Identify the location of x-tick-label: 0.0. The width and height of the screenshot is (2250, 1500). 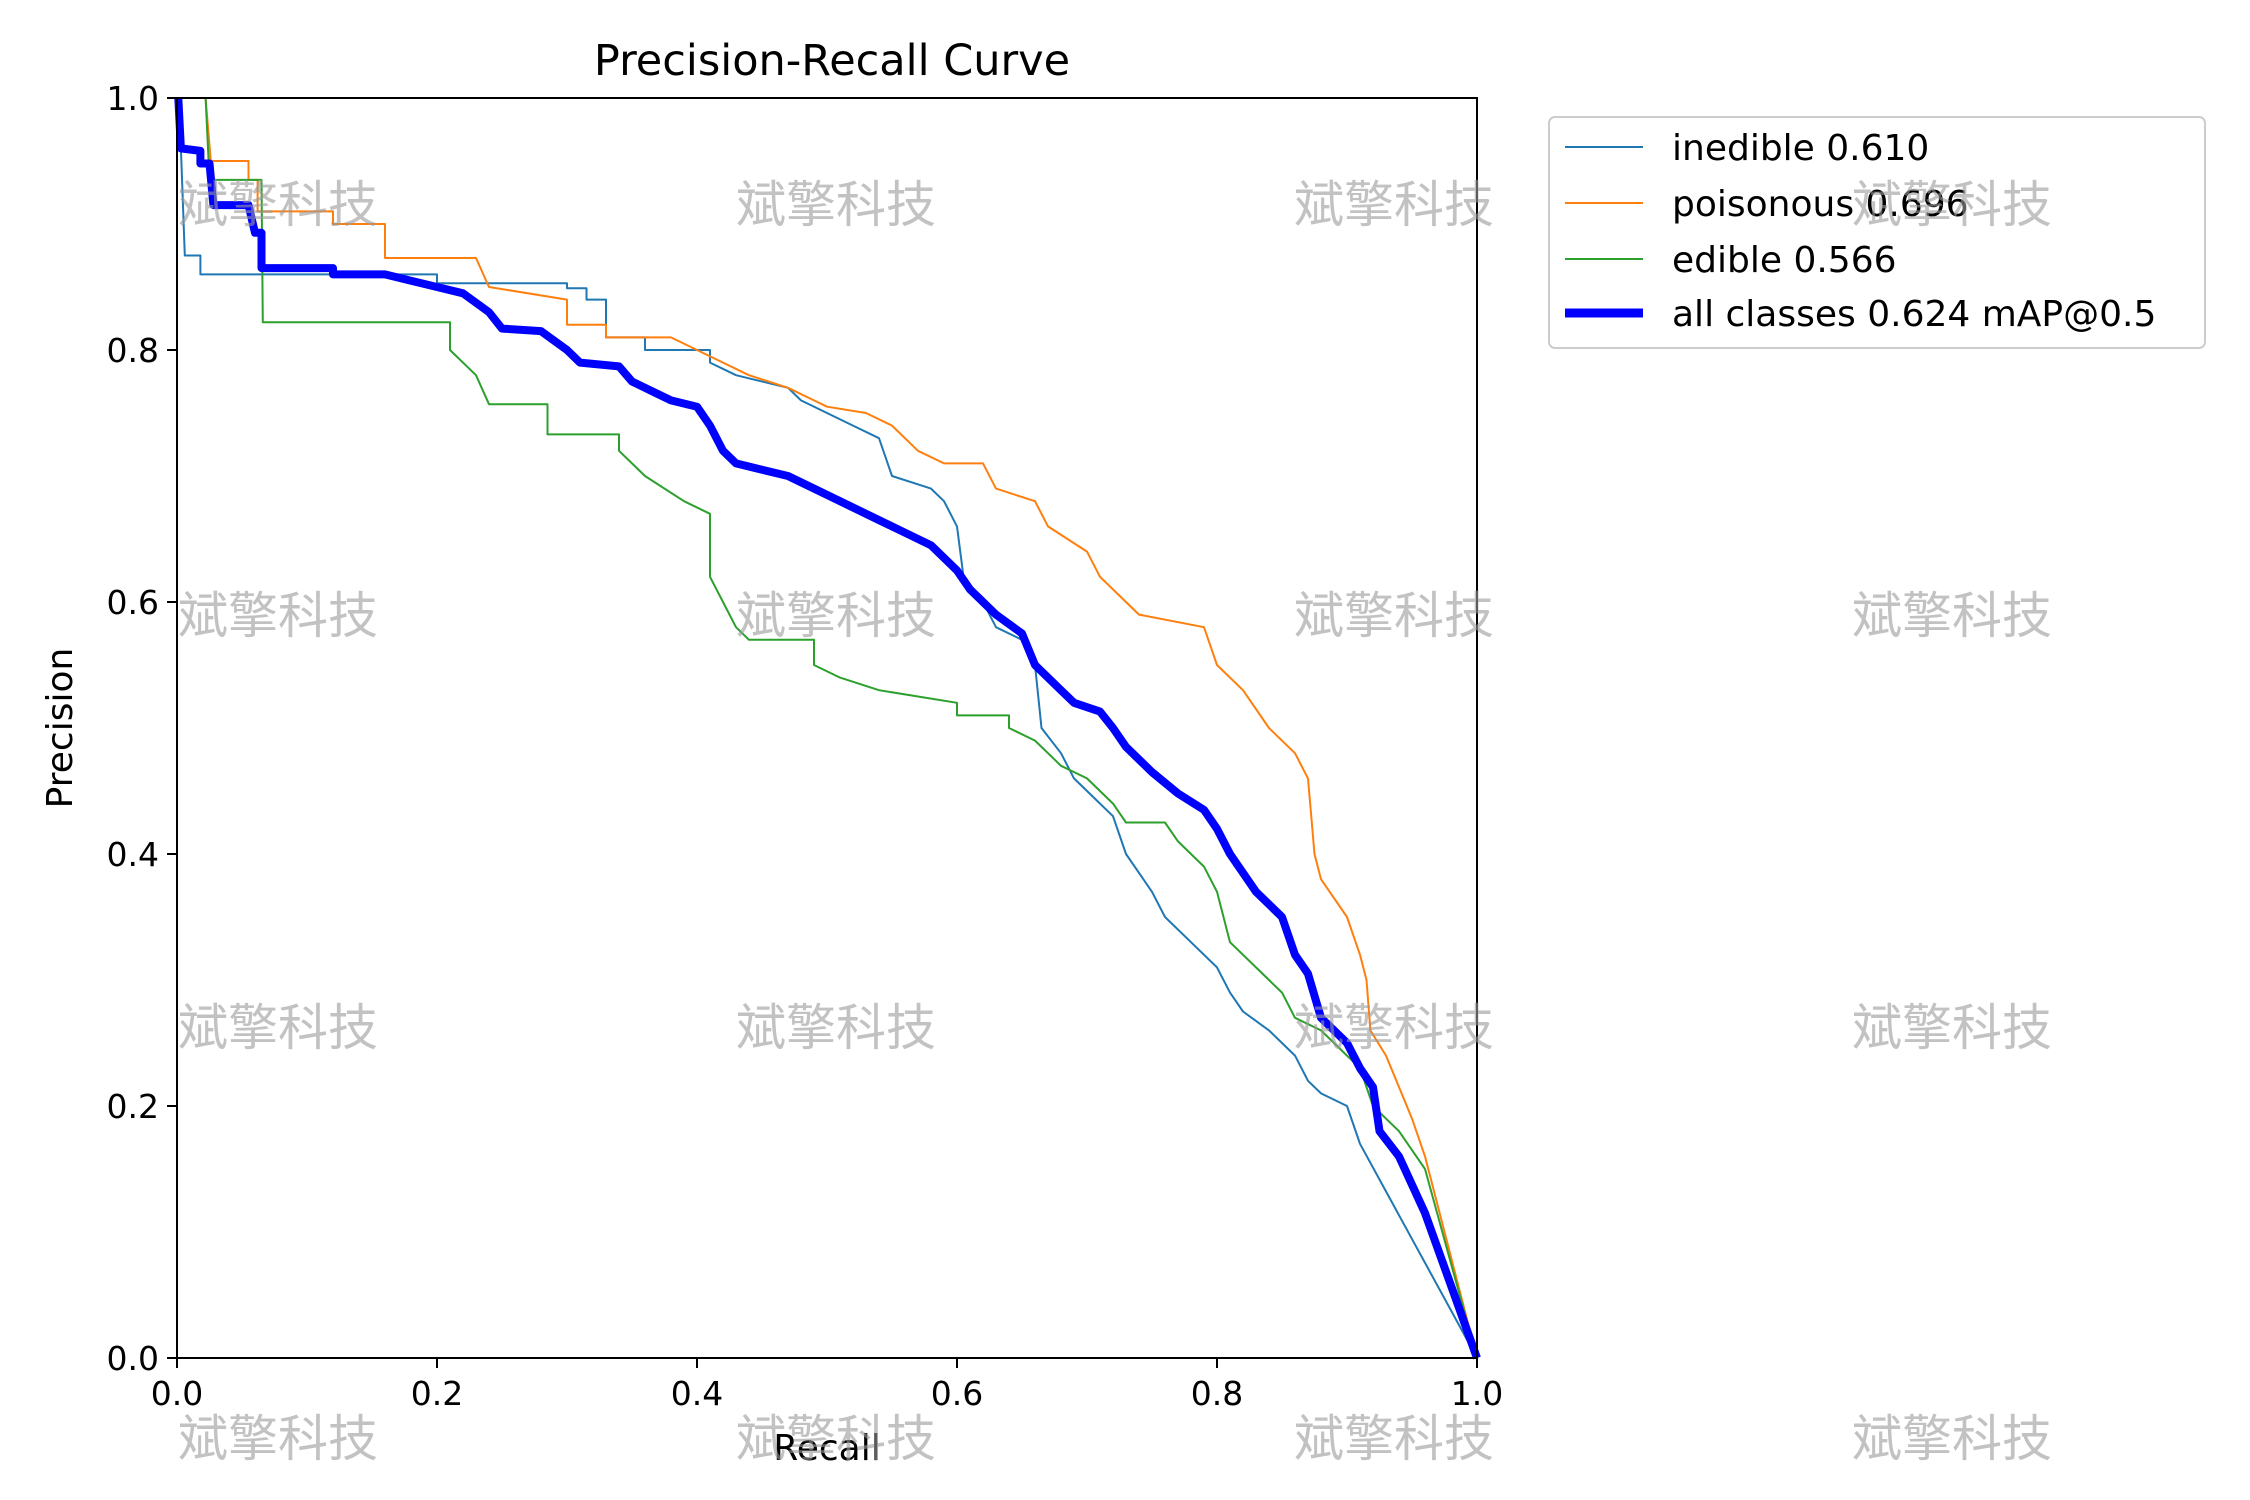
(177, 1393).